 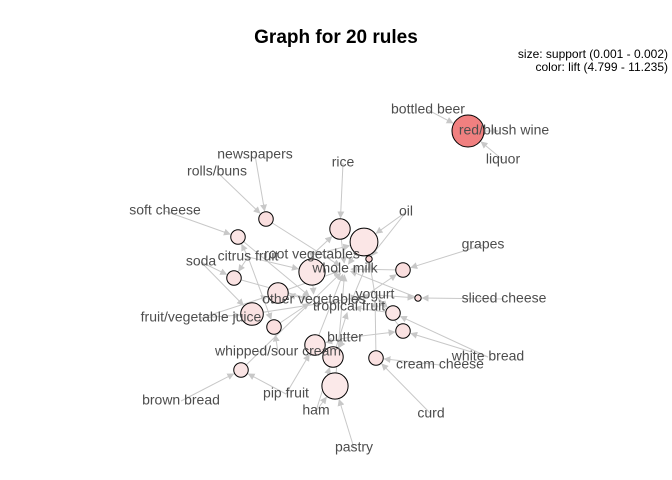 What do you see at coordinates (267, 384) in the screenshot?
I see `edge-pip-fruit-to-rule-r18` at bounding box center [267, 384].